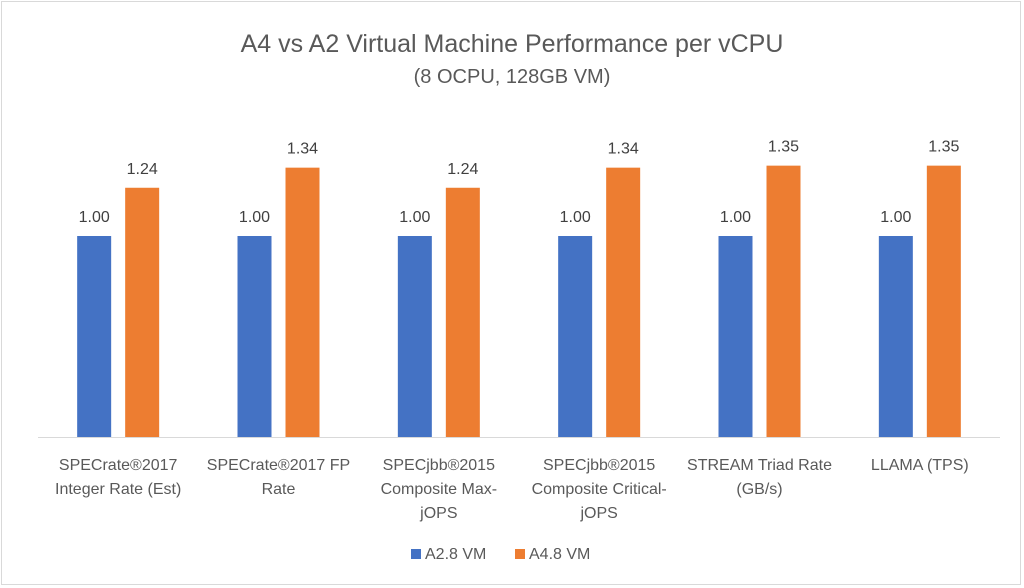 This screenshot has width=1024, height=588. I want to click on data-label-a2-3: 1.00, so click(575, 217).